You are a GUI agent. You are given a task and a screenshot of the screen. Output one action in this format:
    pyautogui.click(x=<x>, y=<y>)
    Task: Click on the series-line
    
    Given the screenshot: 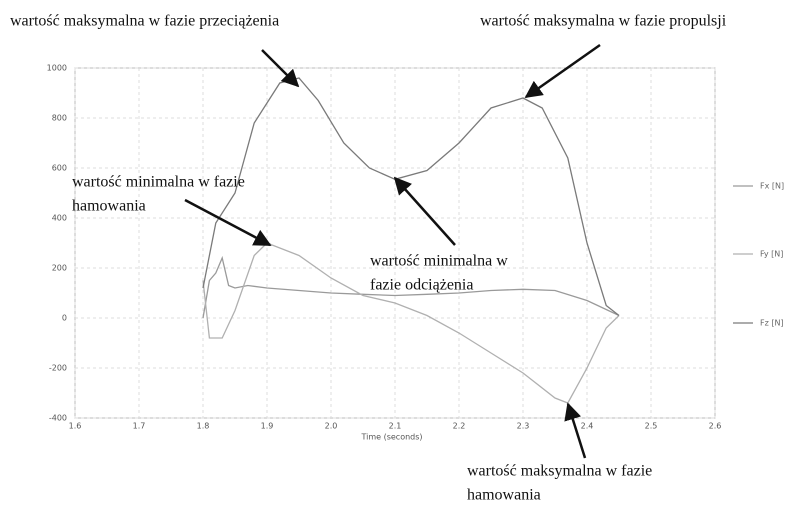 What is the action you would take?
    pyautogui.click(x=411, y=287)
    